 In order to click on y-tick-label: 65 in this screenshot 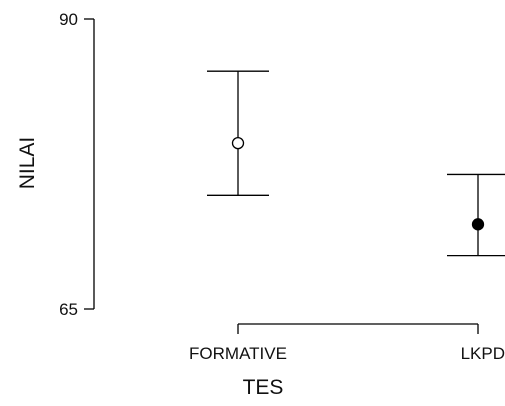, I will do `click(68, 309)`.